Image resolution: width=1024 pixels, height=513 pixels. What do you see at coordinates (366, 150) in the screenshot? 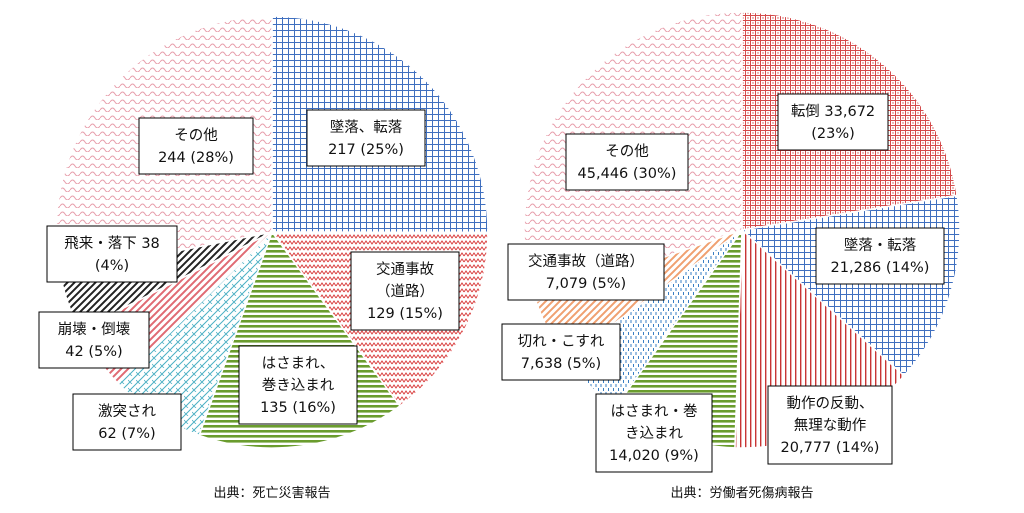
I see `slice-label-text: 217 (25%)` at bounding box center [366, 150].